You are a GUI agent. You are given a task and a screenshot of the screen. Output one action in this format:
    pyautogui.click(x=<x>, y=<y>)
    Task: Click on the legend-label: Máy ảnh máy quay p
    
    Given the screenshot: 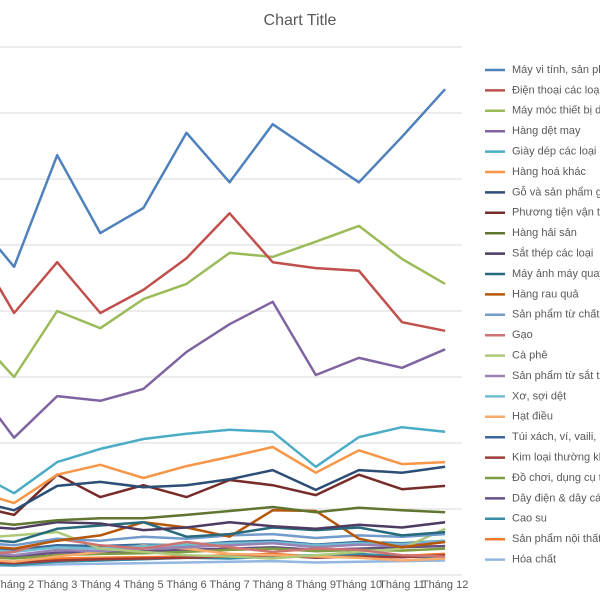 What is the action you would take?
    pyautogui.click(x=556, y=274)
    